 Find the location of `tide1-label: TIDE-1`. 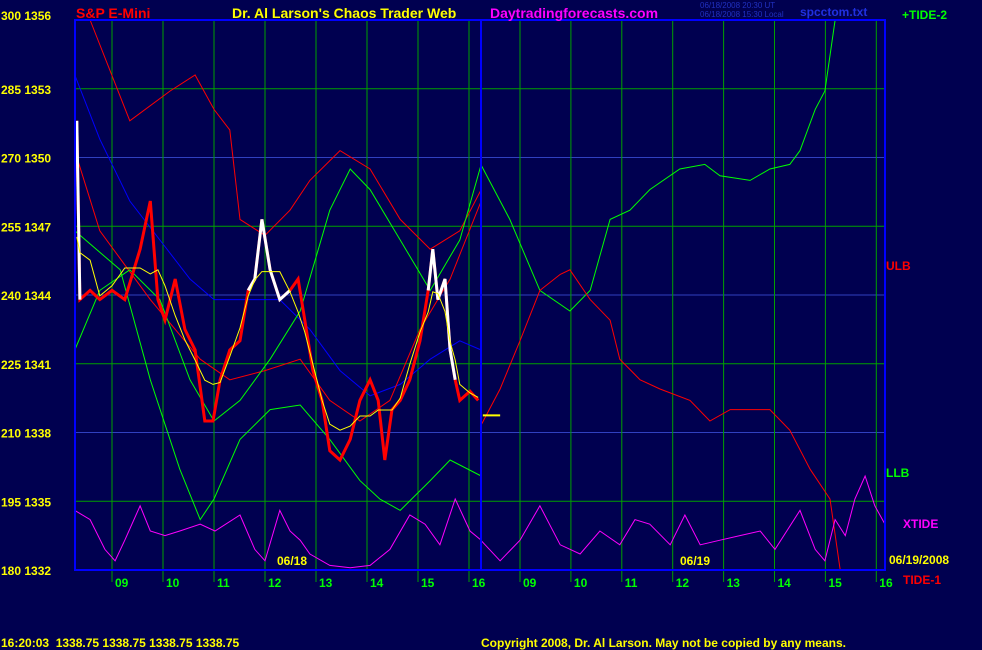

tide1-label: TIDE-1 is located at coordinates (922, 580).